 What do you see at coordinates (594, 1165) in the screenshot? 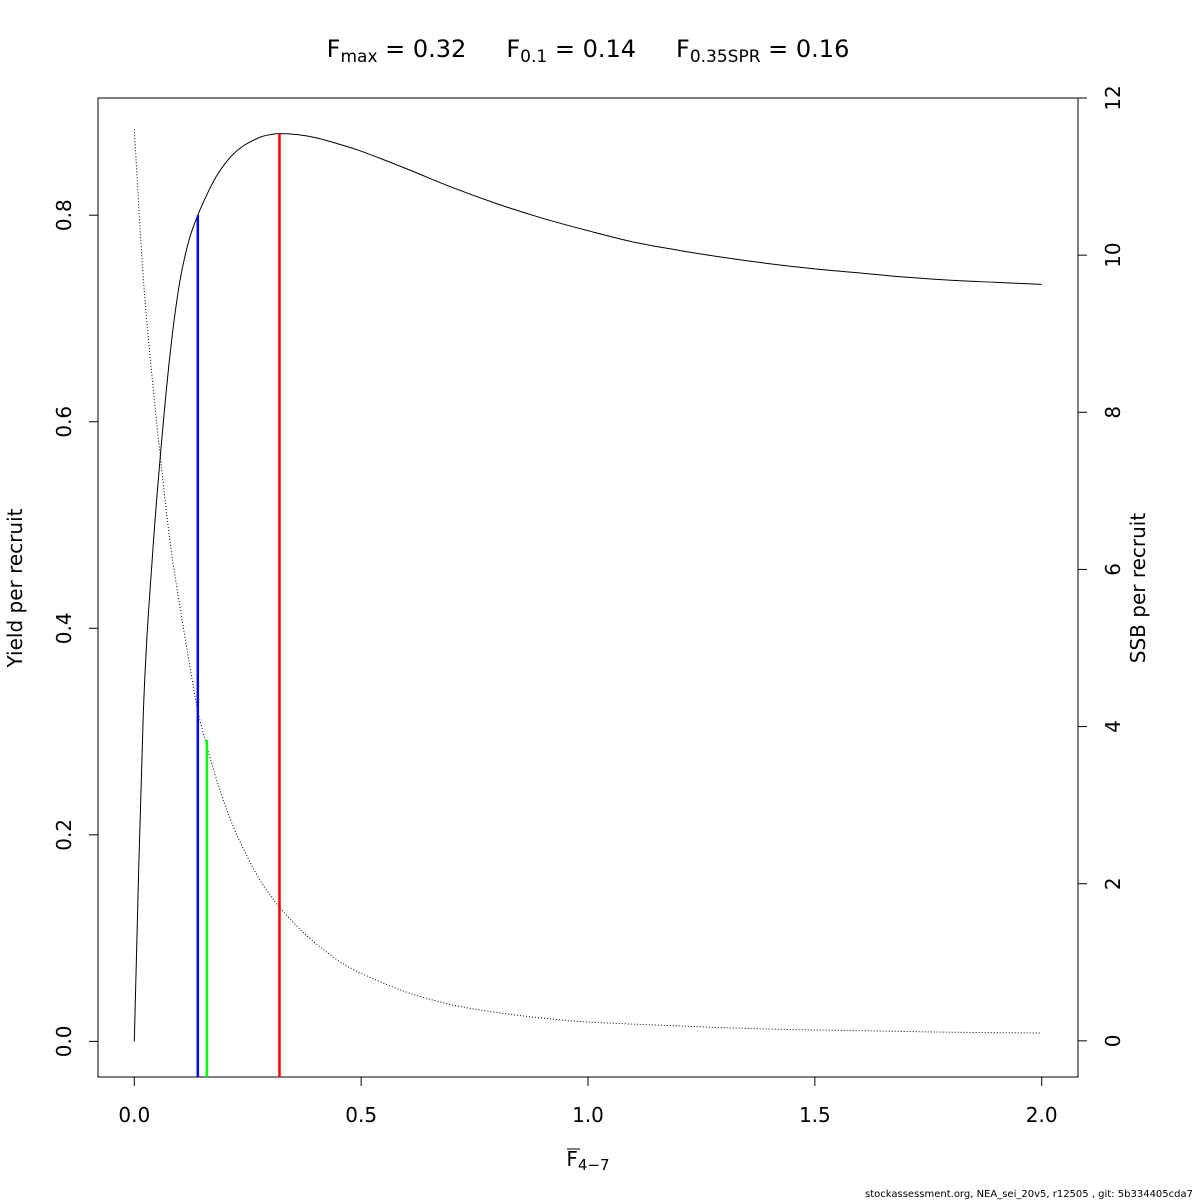
I see `x-axis-label-sub: 4−7` at bounding box center [594, 1165].